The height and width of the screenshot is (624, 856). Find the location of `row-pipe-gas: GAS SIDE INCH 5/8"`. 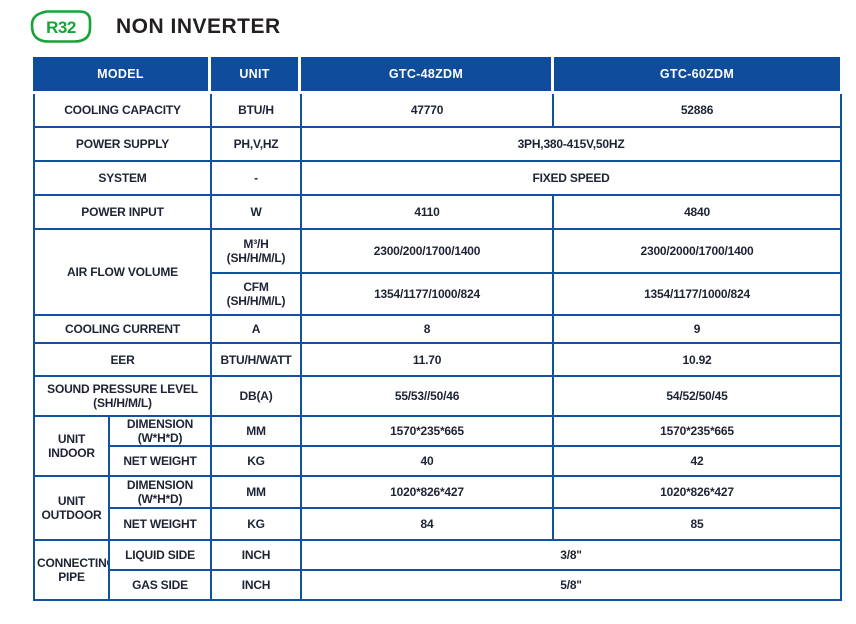

row-pipe-gas: GAS SIDE INCH 5/8" is located at coordinates (438, 585).